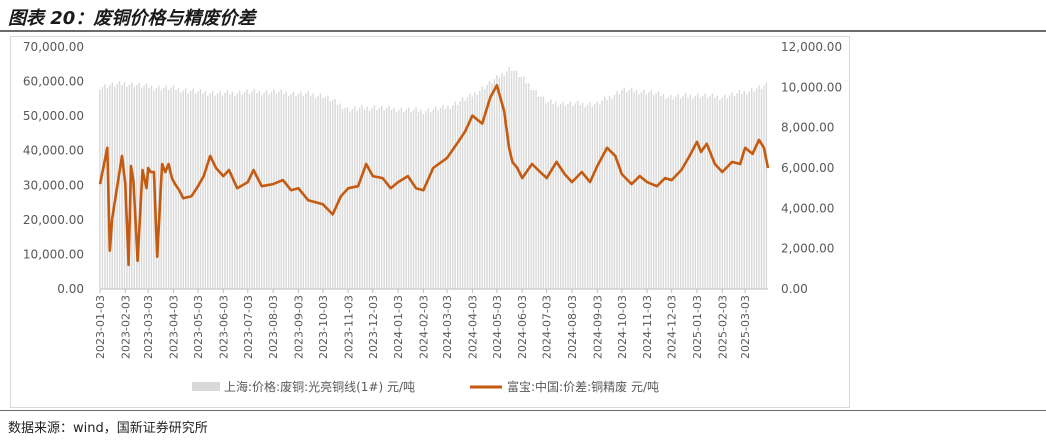 The width and height of the screenshot is (1046, 440). What do you see at coordinates (472, 327) in the screenshot?
I see `x-tick-label: 2024-04-03` at bounding box center [472, 327].